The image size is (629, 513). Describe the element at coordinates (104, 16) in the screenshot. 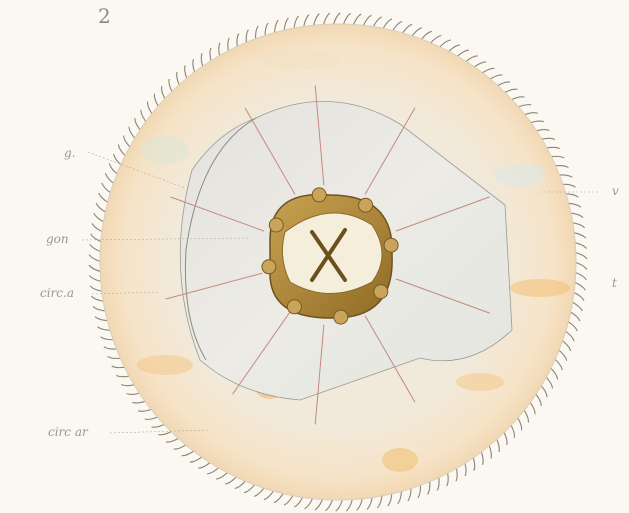

I see `fig-number: 2` at that location.